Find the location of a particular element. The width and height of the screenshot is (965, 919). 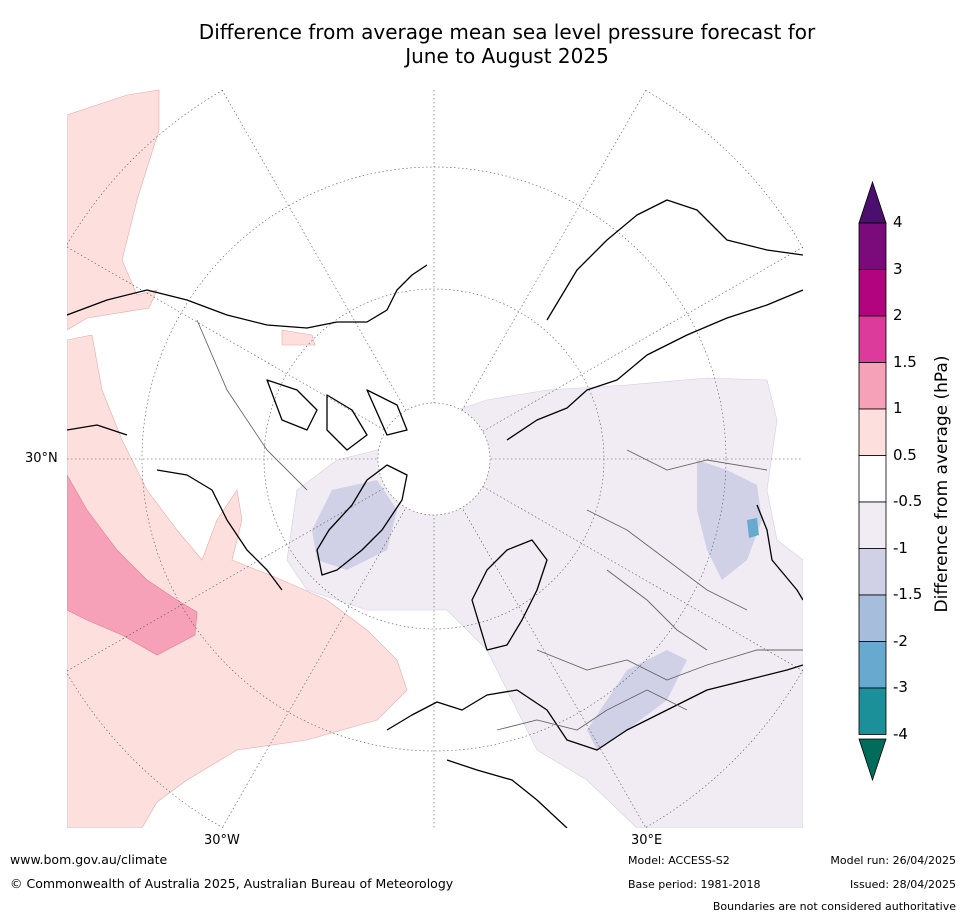

colorbar-tick-label: 0.5 is located at coordinates (905, 454).